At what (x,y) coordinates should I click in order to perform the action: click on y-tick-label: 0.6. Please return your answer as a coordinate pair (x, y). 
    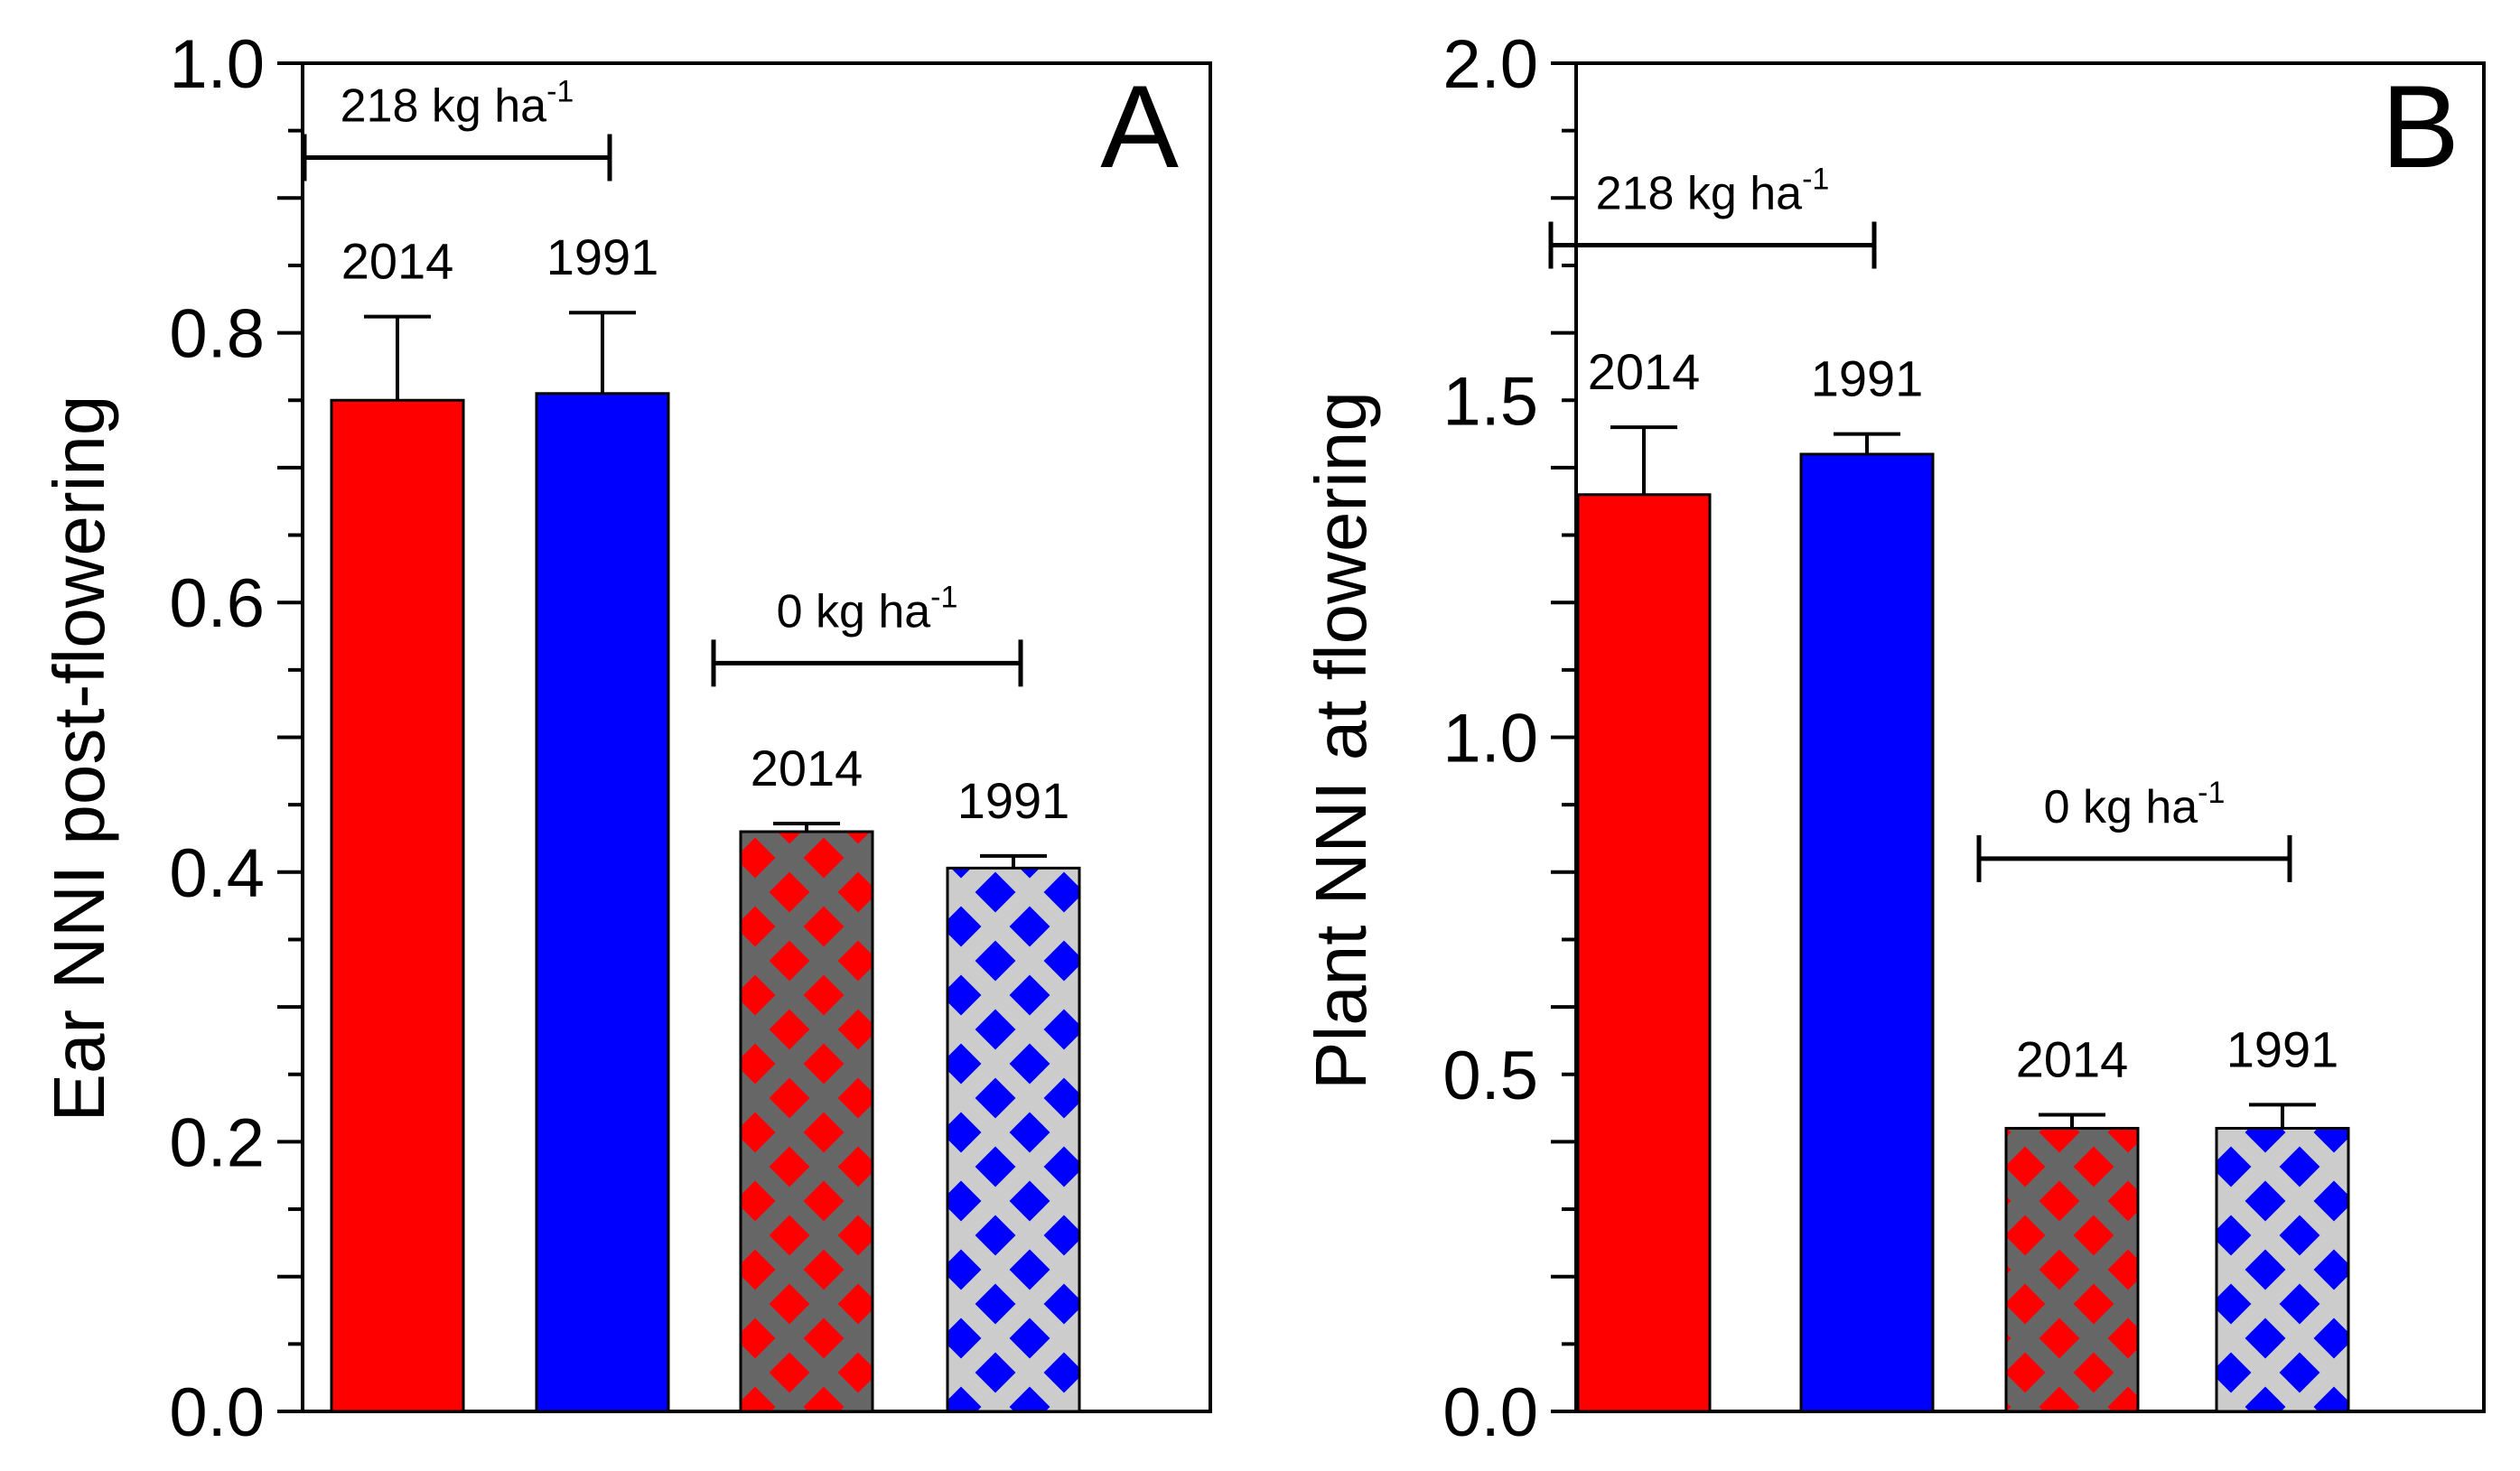
    Looking at the image, I should click on (217, 604).